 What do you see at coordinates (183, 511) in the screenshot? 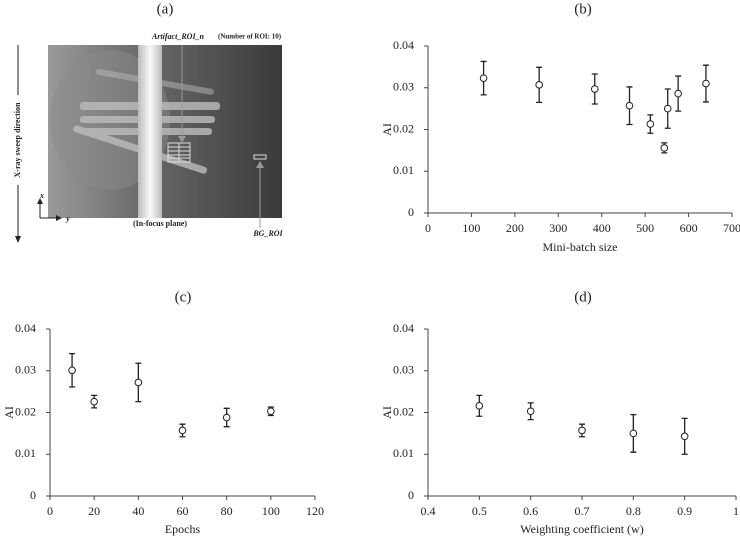
I see `x-tick-label: 60` at bounding box center [183, 511].